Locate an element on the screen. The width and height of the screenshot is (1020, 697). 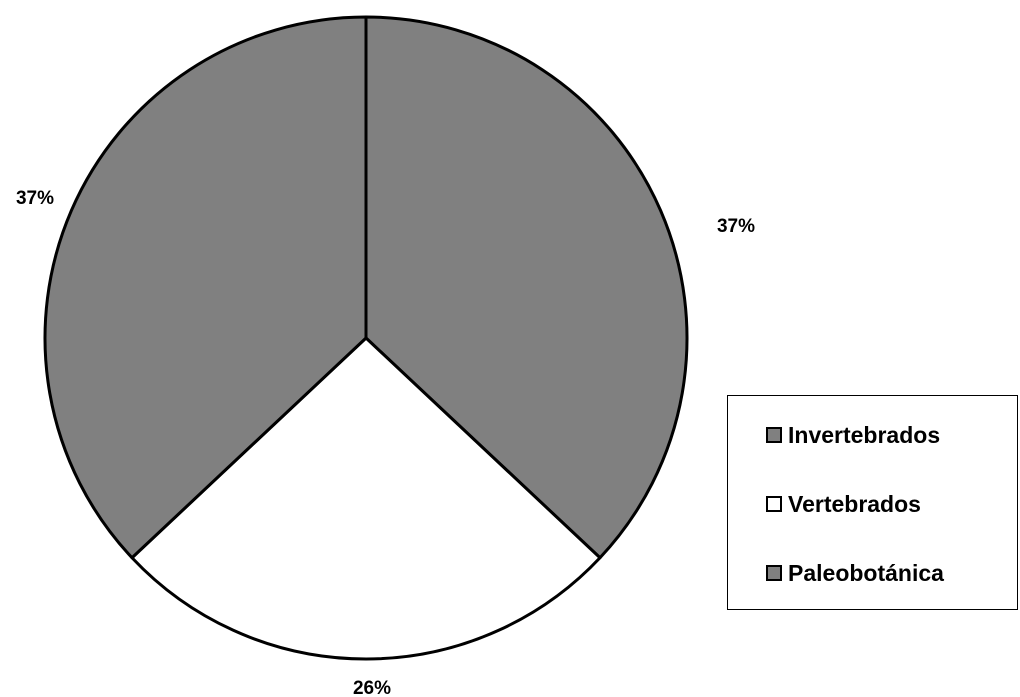
slice-label-paleobotnica: 37% is located at coordinates (35, 198).